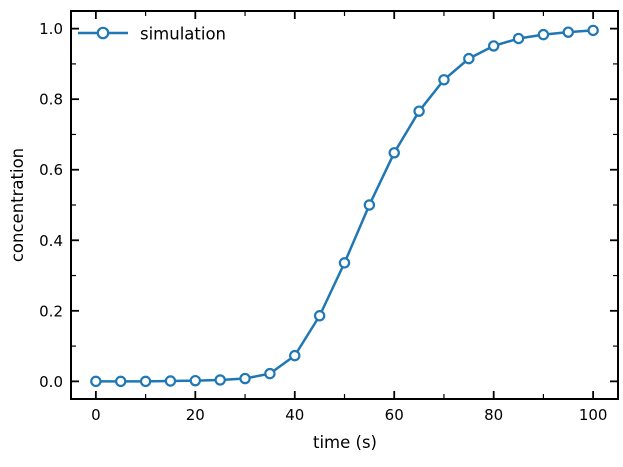 Image resolution: width=623 pixels, height=467 pixels. Describe the element at coordinates (51, 170) in the screenshot. I see `y-tick-label: 0.6` at that location.